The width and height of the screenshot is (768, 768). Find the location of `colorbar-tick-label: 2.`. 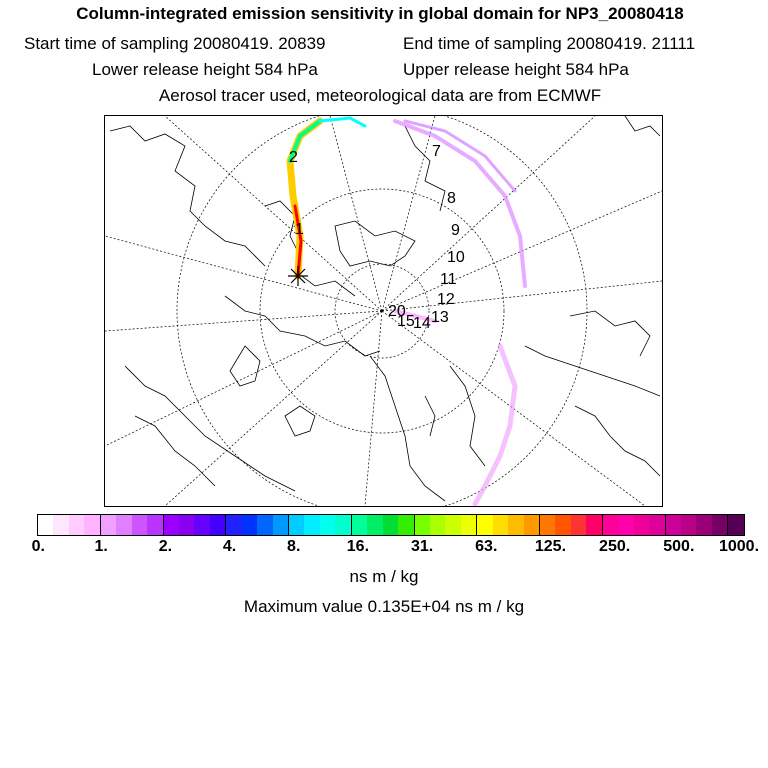

colorbar-tick-label: 2. is located at coordinates (165, 546).